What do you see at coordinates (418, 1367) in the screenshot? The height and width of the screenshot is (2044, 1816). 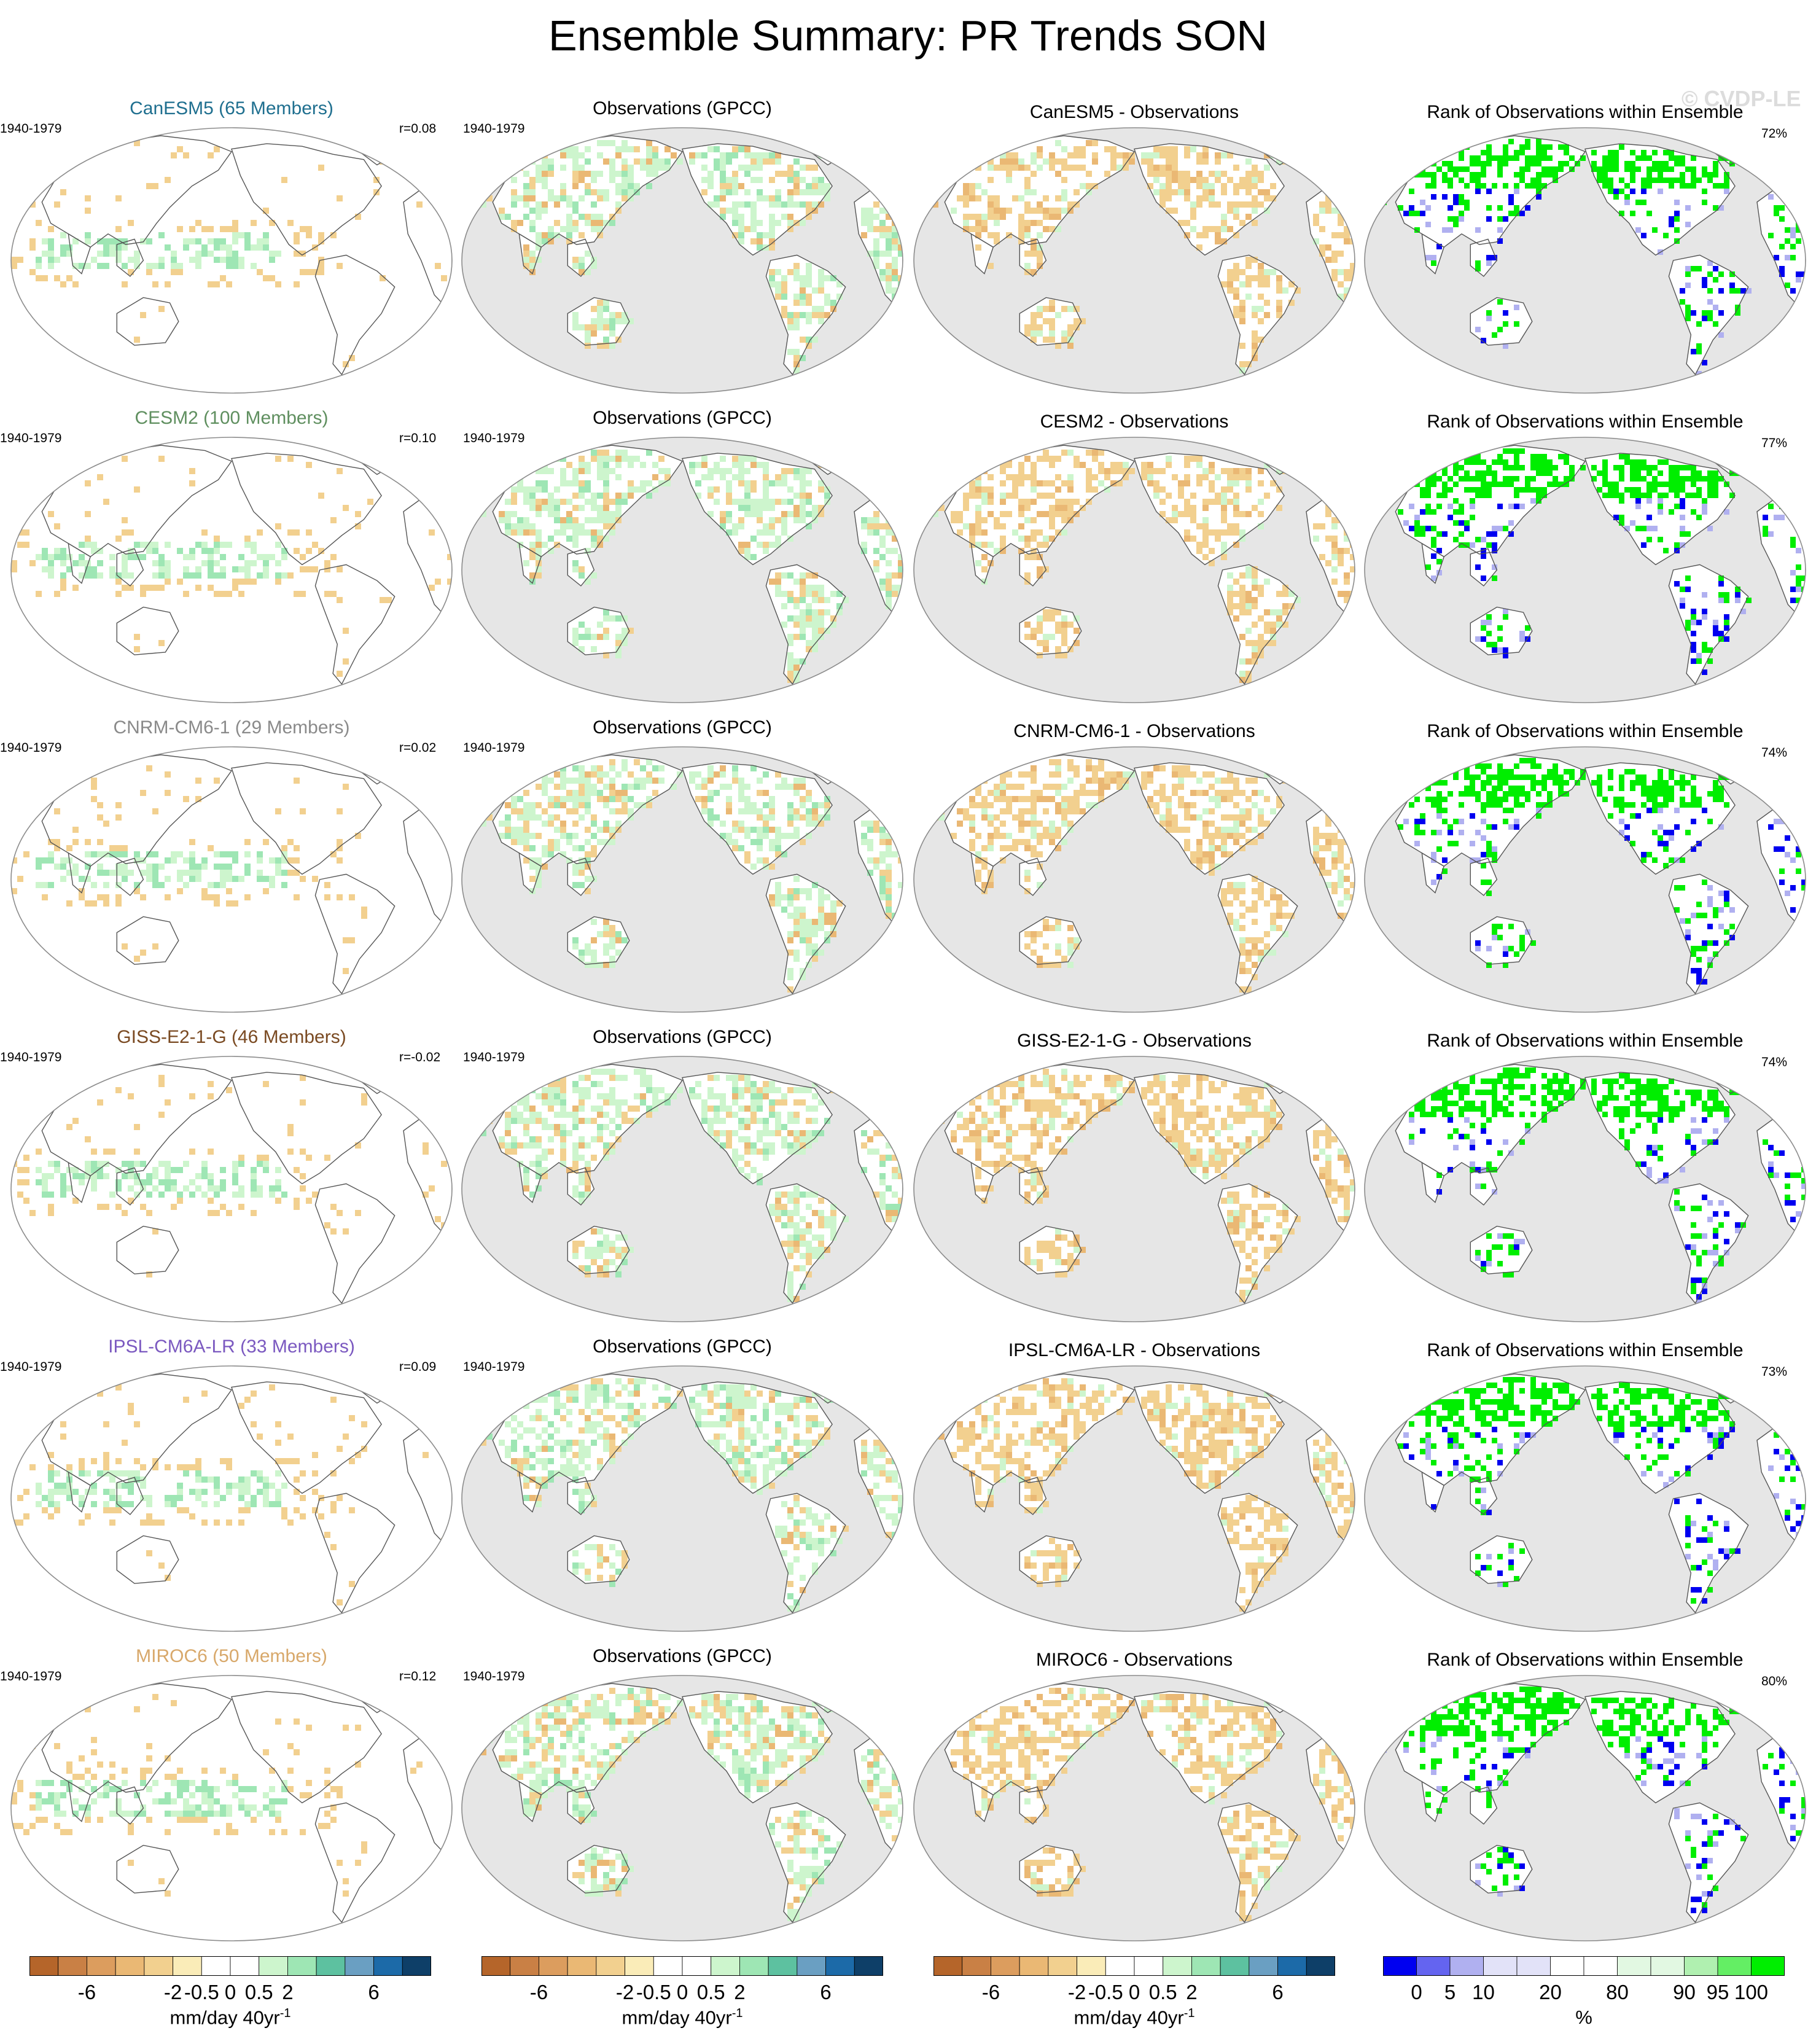 I see `correlation-label: r=0.09` at bounding box center [418, 1367].